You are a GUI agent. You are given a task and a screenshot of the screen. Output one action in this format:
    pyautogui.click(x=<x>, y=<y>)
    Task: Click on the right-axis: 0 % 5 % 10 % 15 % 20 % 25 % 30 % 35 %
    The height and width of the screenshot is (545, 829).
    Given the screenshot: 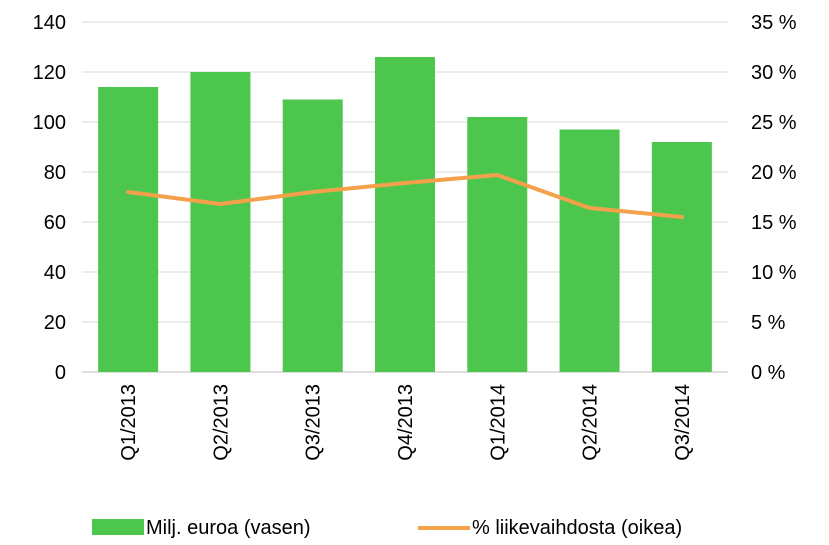 What is the action you would take?
    pyautogui.click(x=774, y=198)
    